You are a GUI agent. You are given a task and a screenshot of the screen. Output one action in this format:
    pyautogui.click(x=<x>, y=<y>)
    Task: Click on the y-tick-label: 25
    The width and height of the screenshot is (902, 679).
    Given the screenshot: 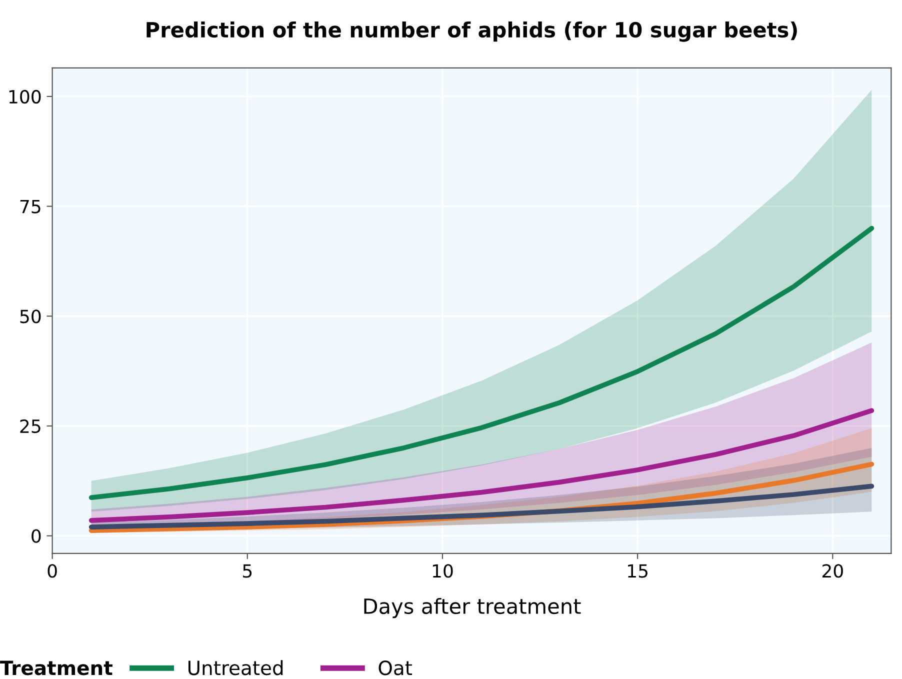 What is the action you would take?
    pyautogui.click(x=30, y=426)
    